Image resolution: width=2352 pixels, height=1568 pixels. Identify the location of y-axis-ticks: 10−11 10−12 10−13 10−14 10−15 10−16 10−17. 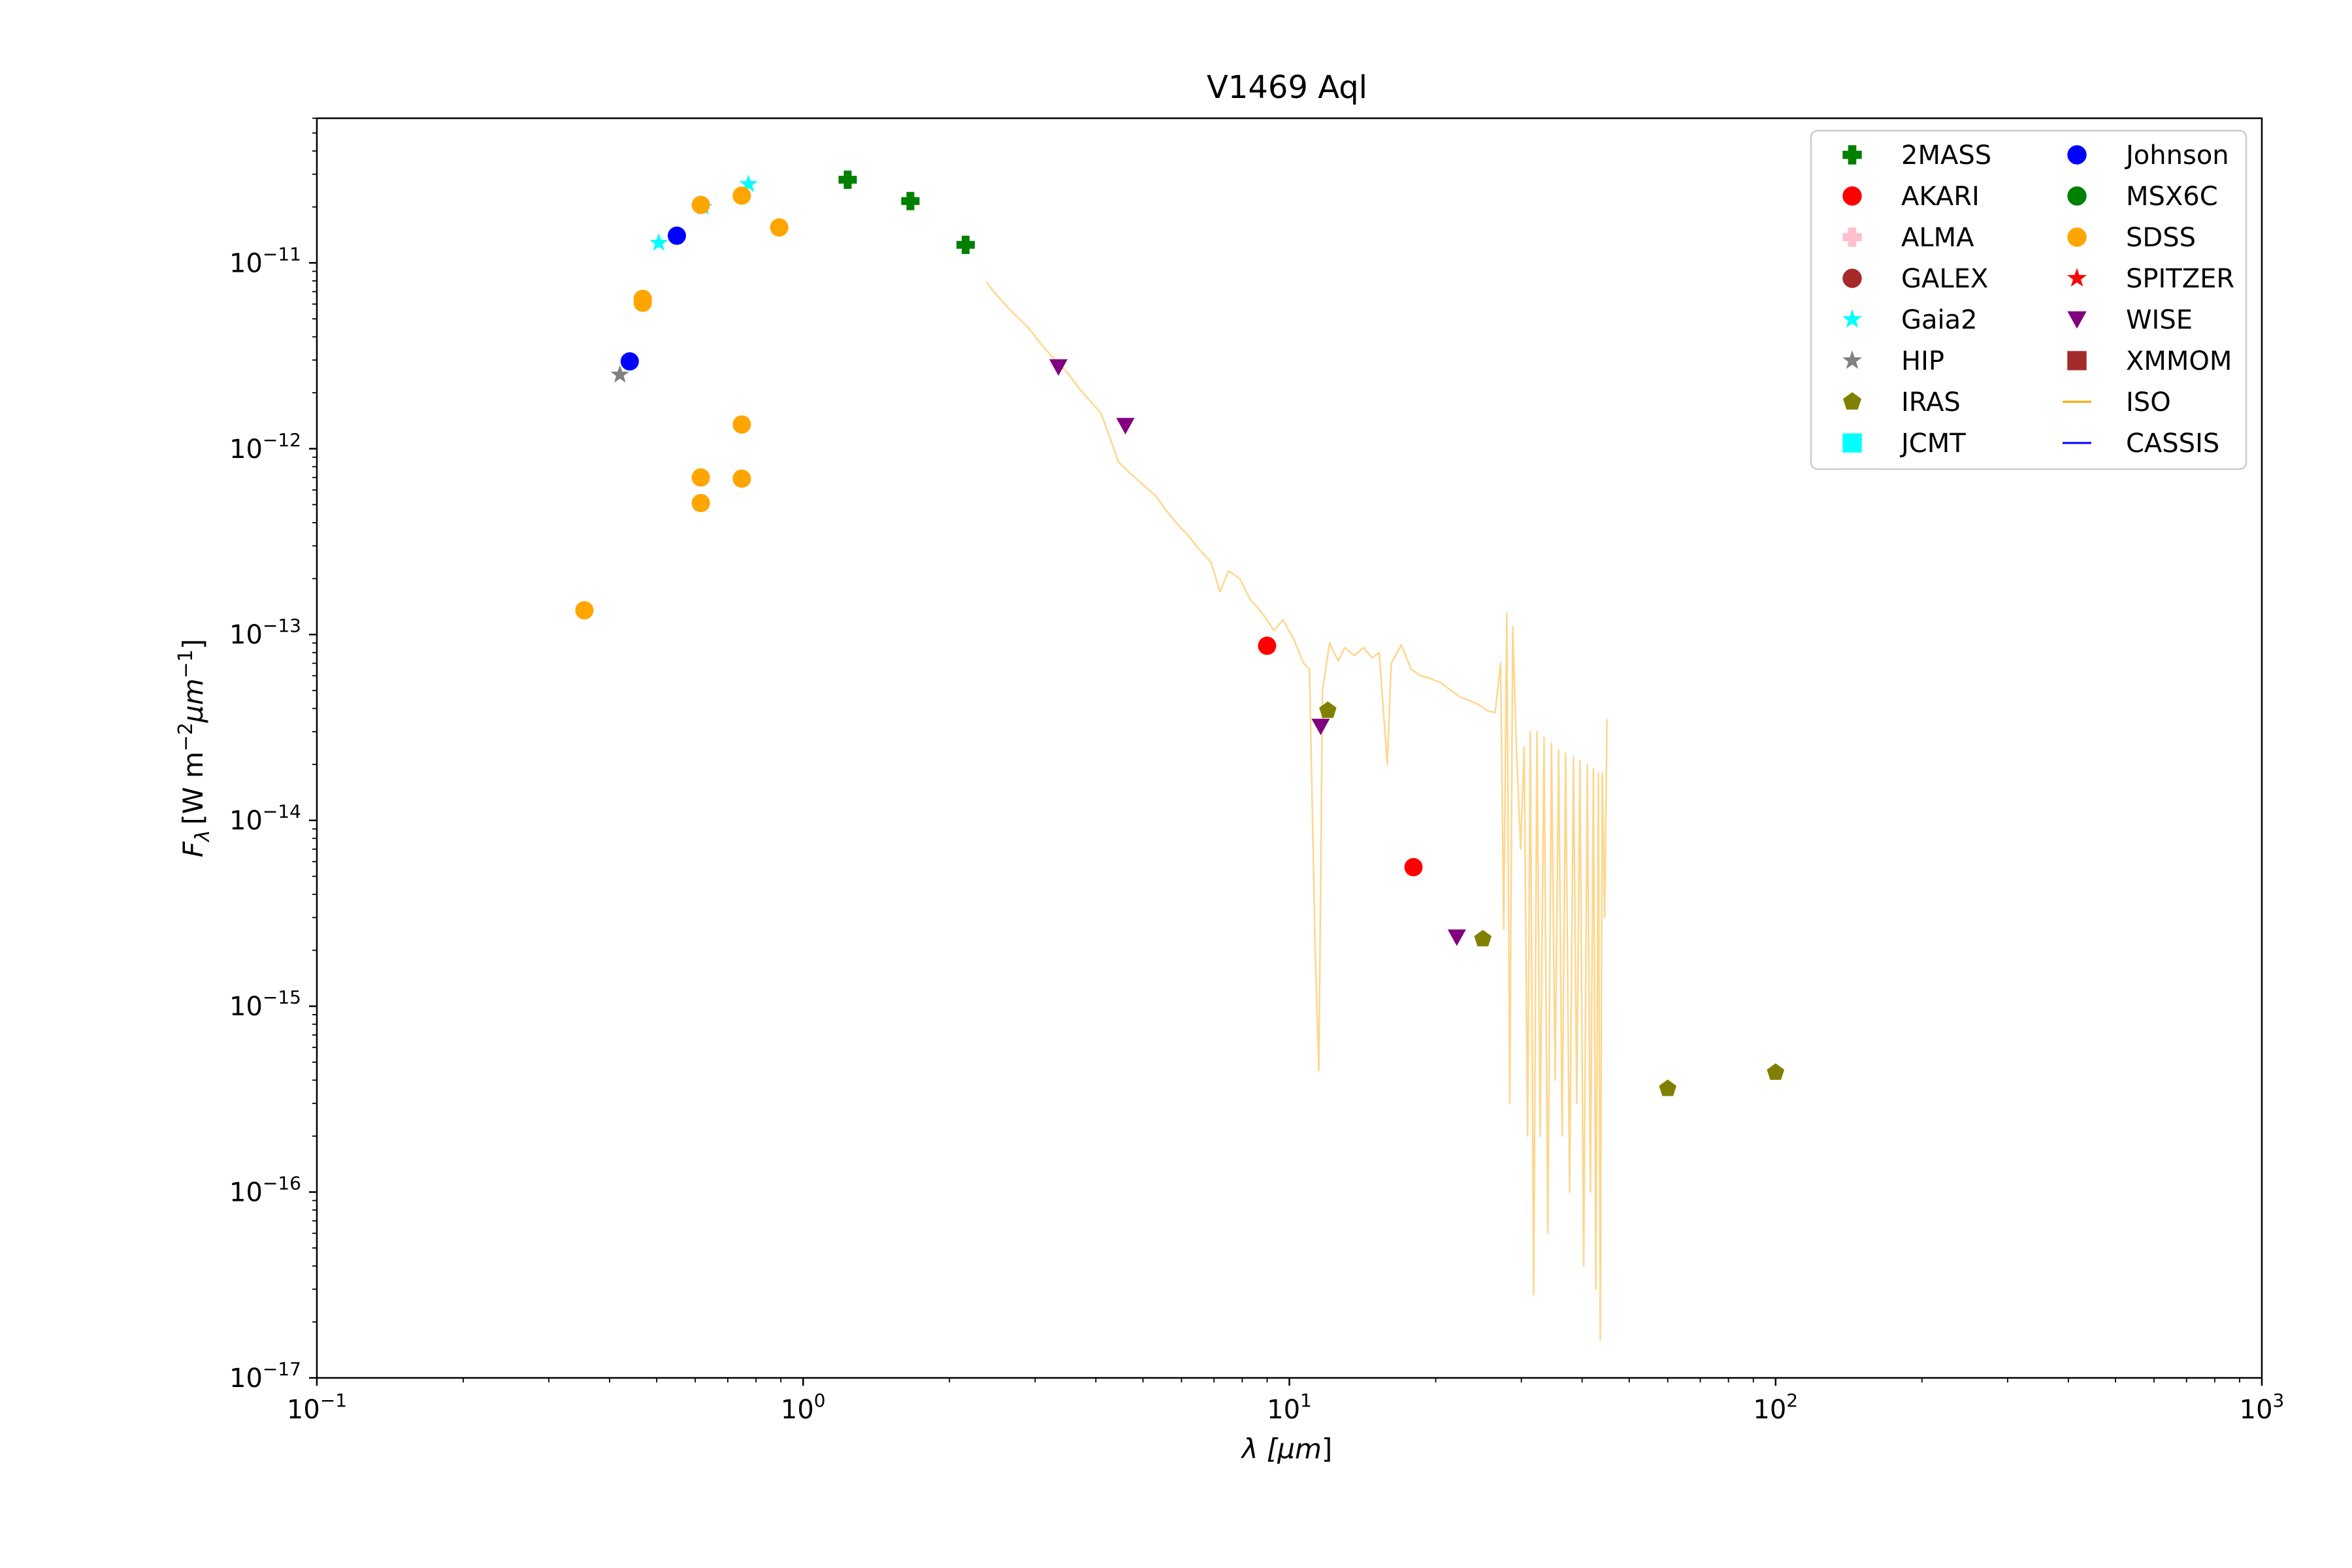
(273, 756).